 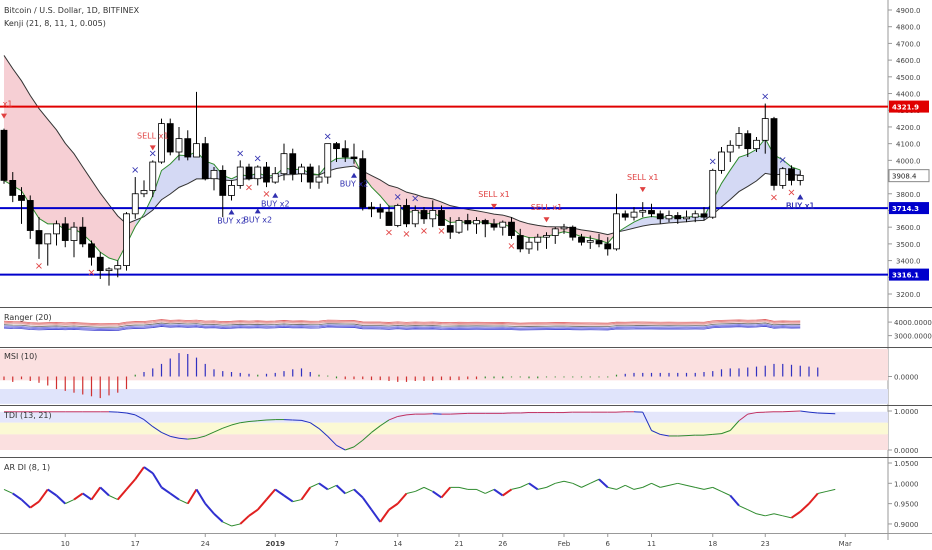 What do you see at coordinates (906, 412) in the screenshot?
I see `tdi-tick-label: 1.0000` at bounding box center [906, 412].